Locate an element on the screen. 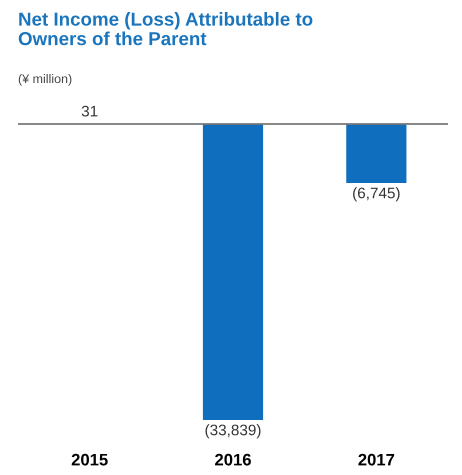 The width and height of the screenshot is (462, 475). data-label: (33,839) is located at coordinates (233, 431).